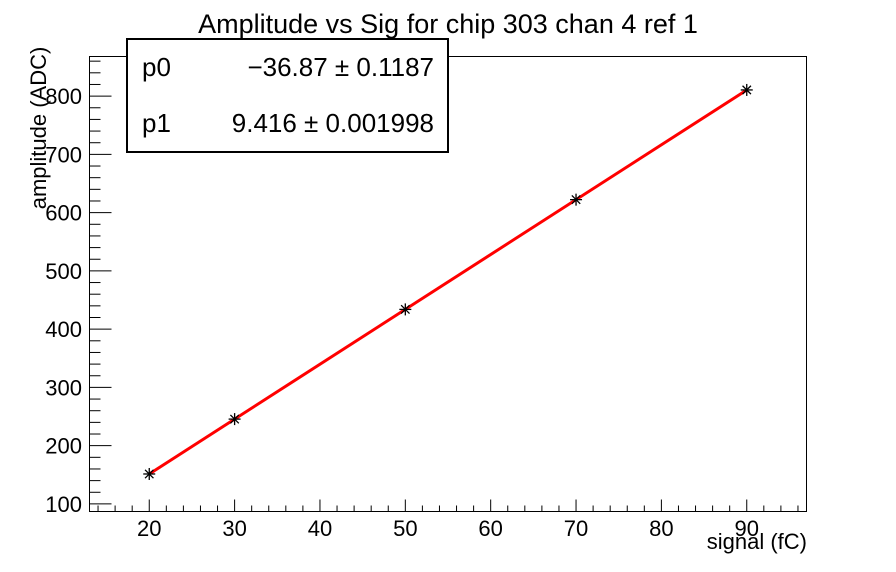 The image size is (896, 572). Describe the element at coordinates (757, 541) in the screenshot. I see `x-axis-title: signal (fC)` at that location.